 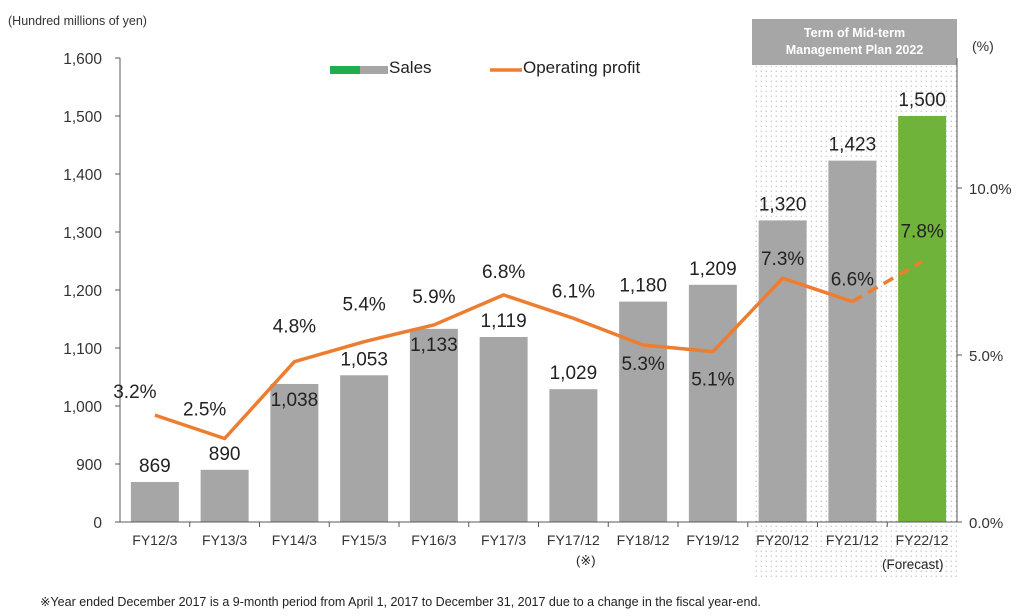 What do you see at coordinates (642, 364) in the screenshot?
I see `profit-data-label: 5.3%` at bounding box center [642, 364].